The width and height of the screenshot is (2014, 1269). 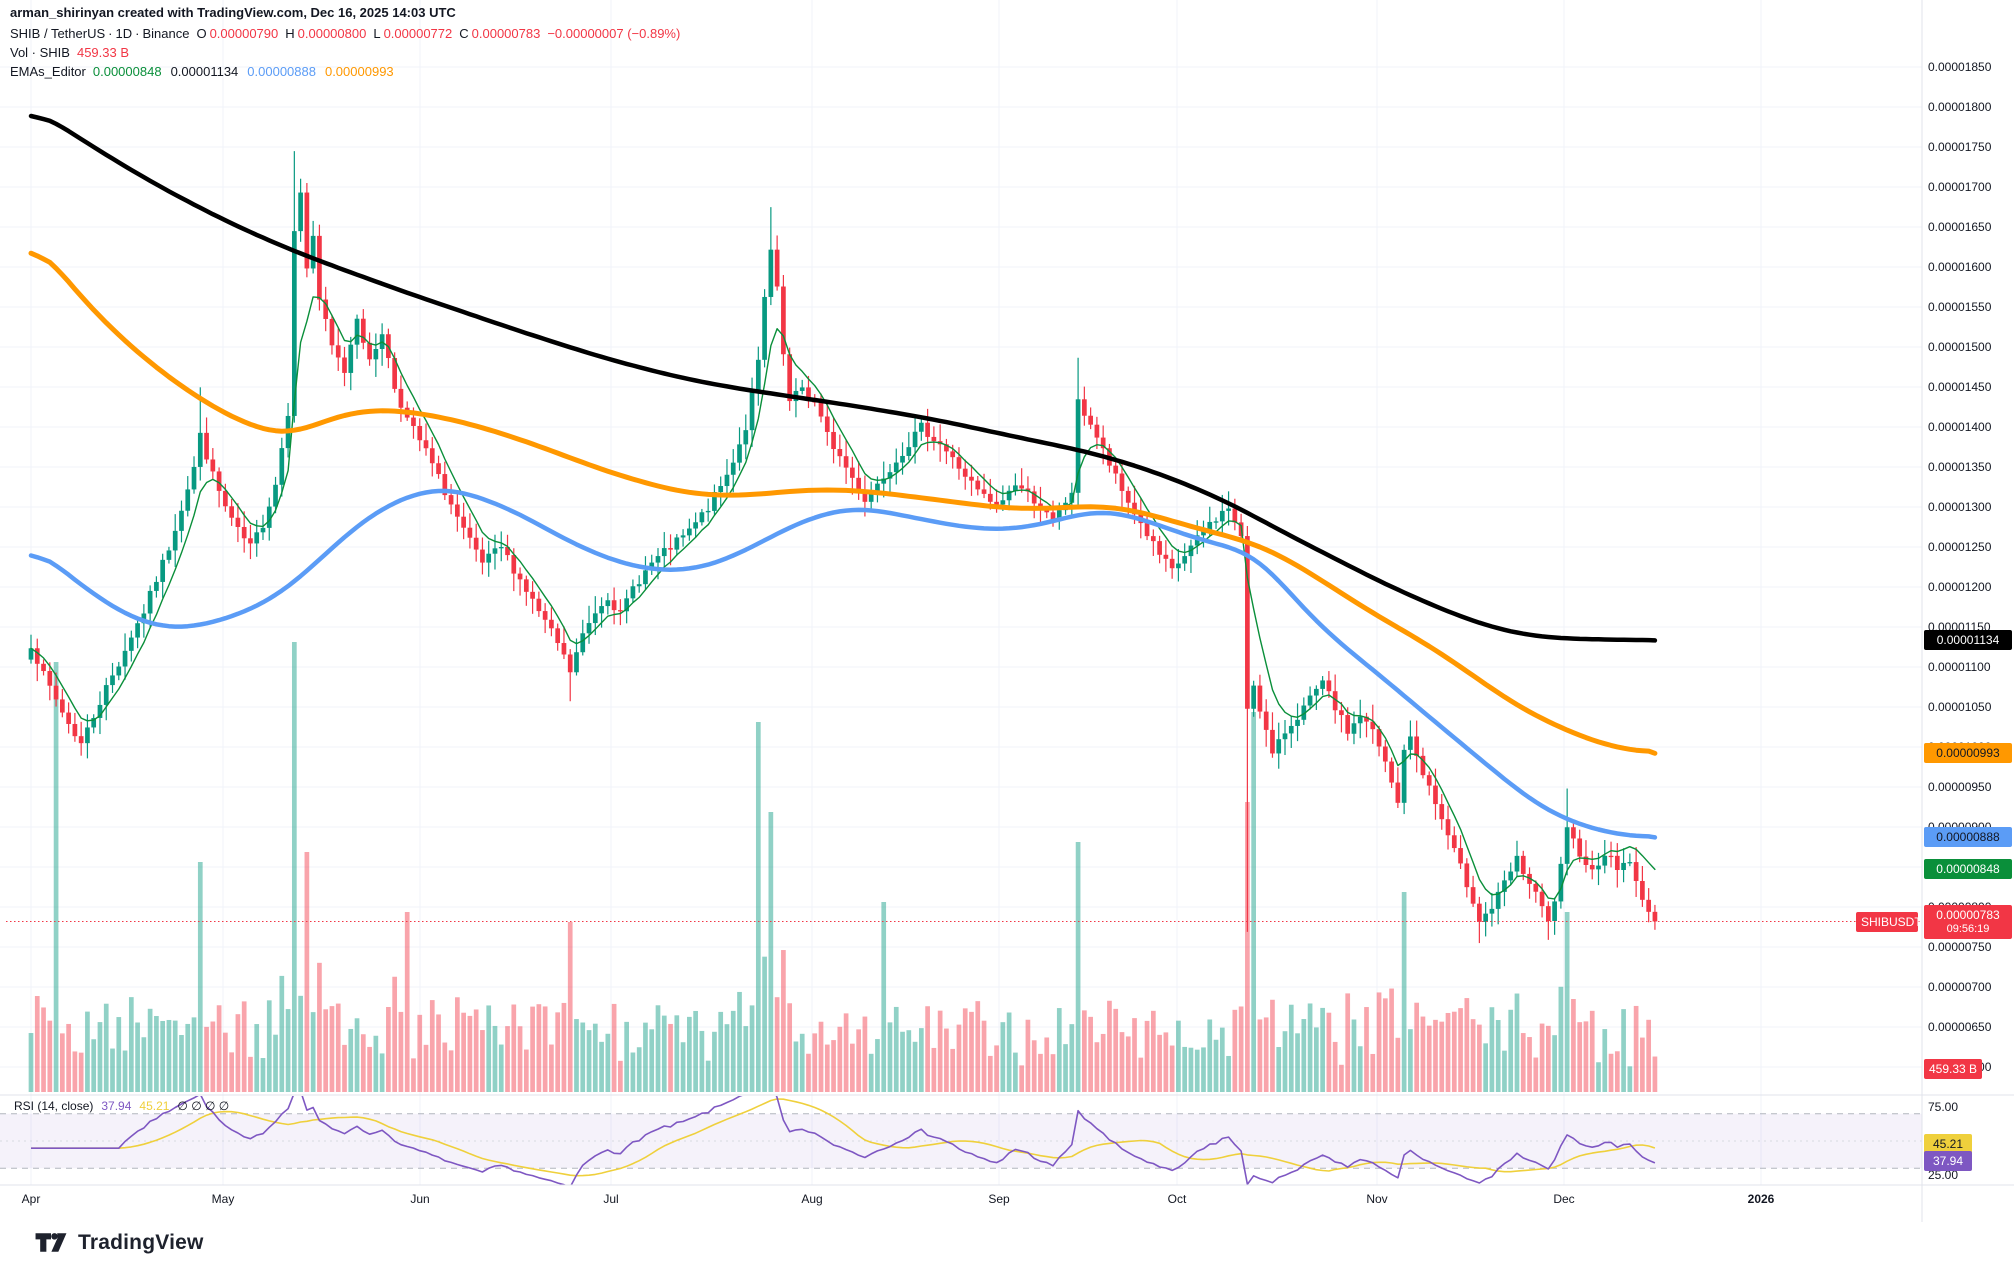 What do you see at coordinates (359, 71) in the screenshot?
I see `ema-value: 0.00000993` at bounding box center [359, 71].